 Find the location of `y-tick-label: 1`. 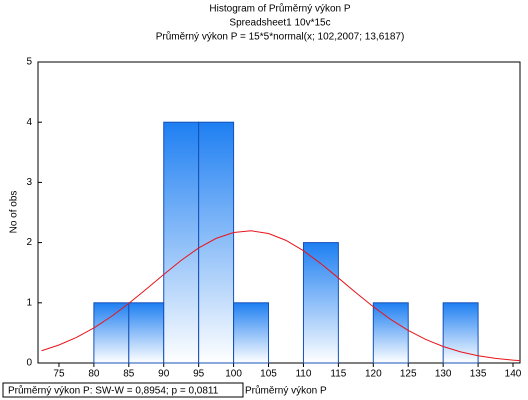

y-tick-label: 1 is located at coordinates (29, 302).